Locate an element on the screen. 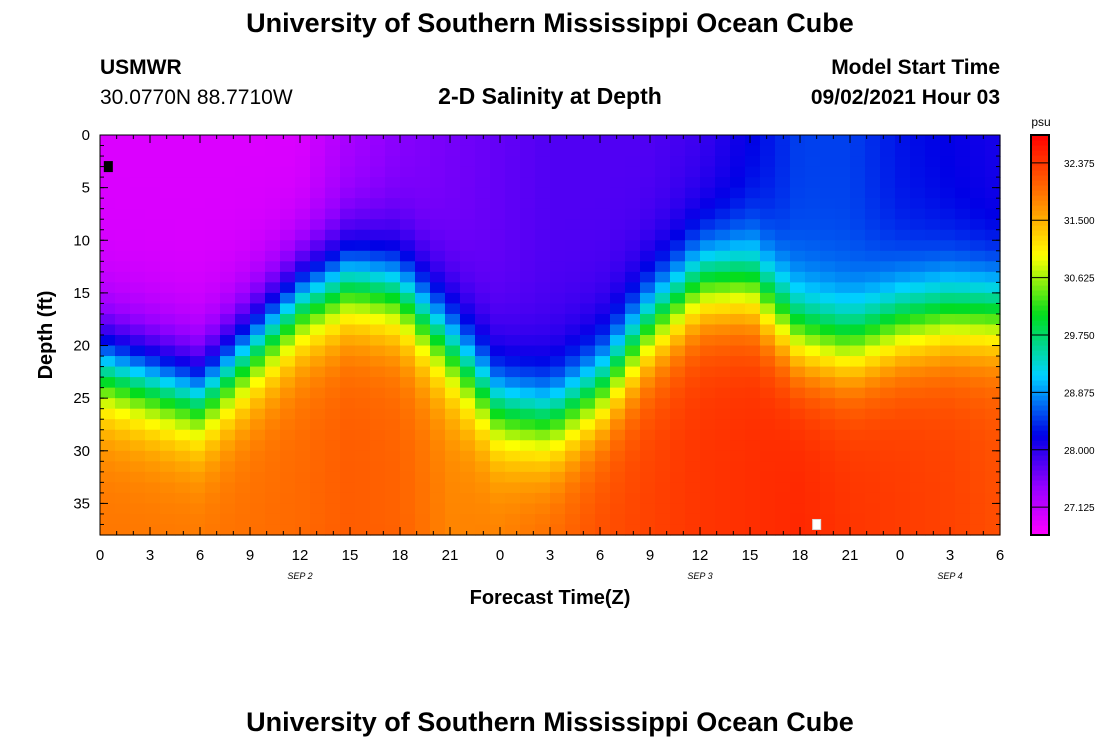 Image resolution: width=1100 pixels, height=750 pixels. model-start-label: Model Start Time is located at coordinates (915, 67).